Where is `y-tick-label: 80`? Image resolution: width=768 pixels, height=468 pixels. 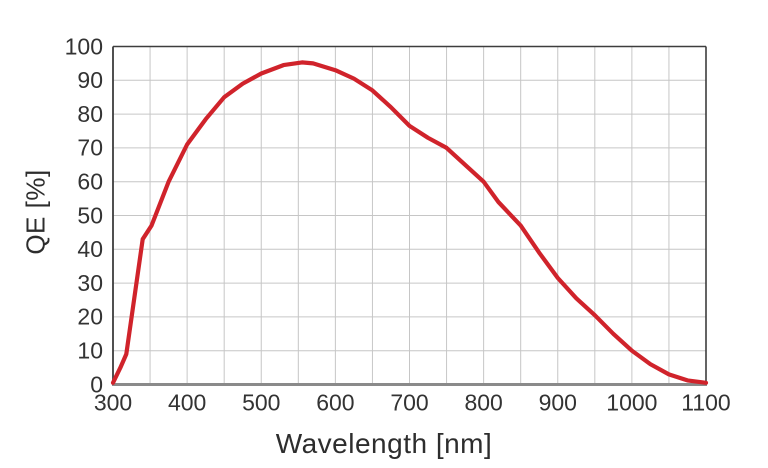
y-tick-label: 80 is located at coordinates (90, 114).